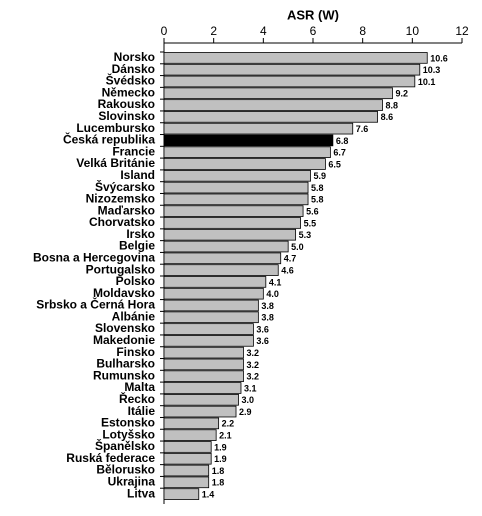  Describe the element at coordinates (124, 340) in the screenshot. I see `category-label: Makedonie` at that location.